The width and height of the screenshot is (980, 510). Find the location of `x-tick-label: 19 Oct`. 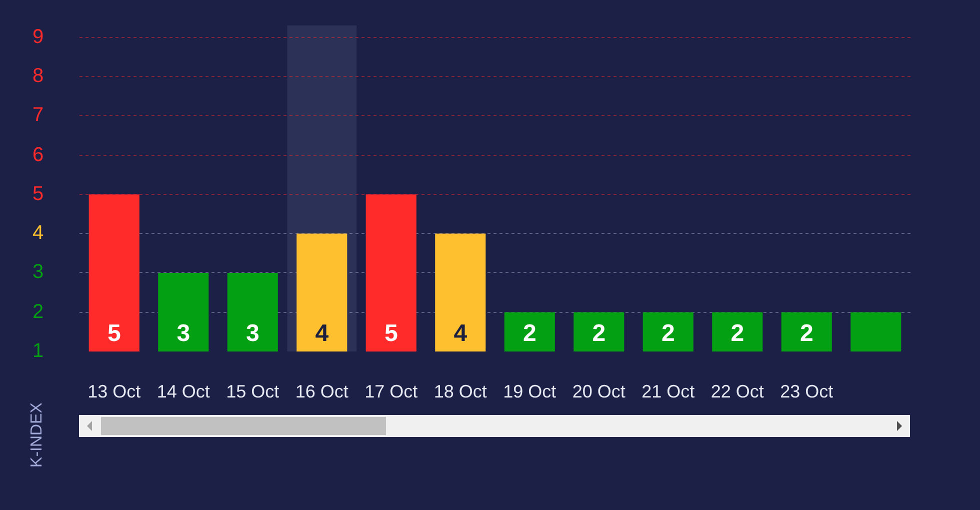

x-tick-label: 19 Oct is located at coordinates (529, 392).